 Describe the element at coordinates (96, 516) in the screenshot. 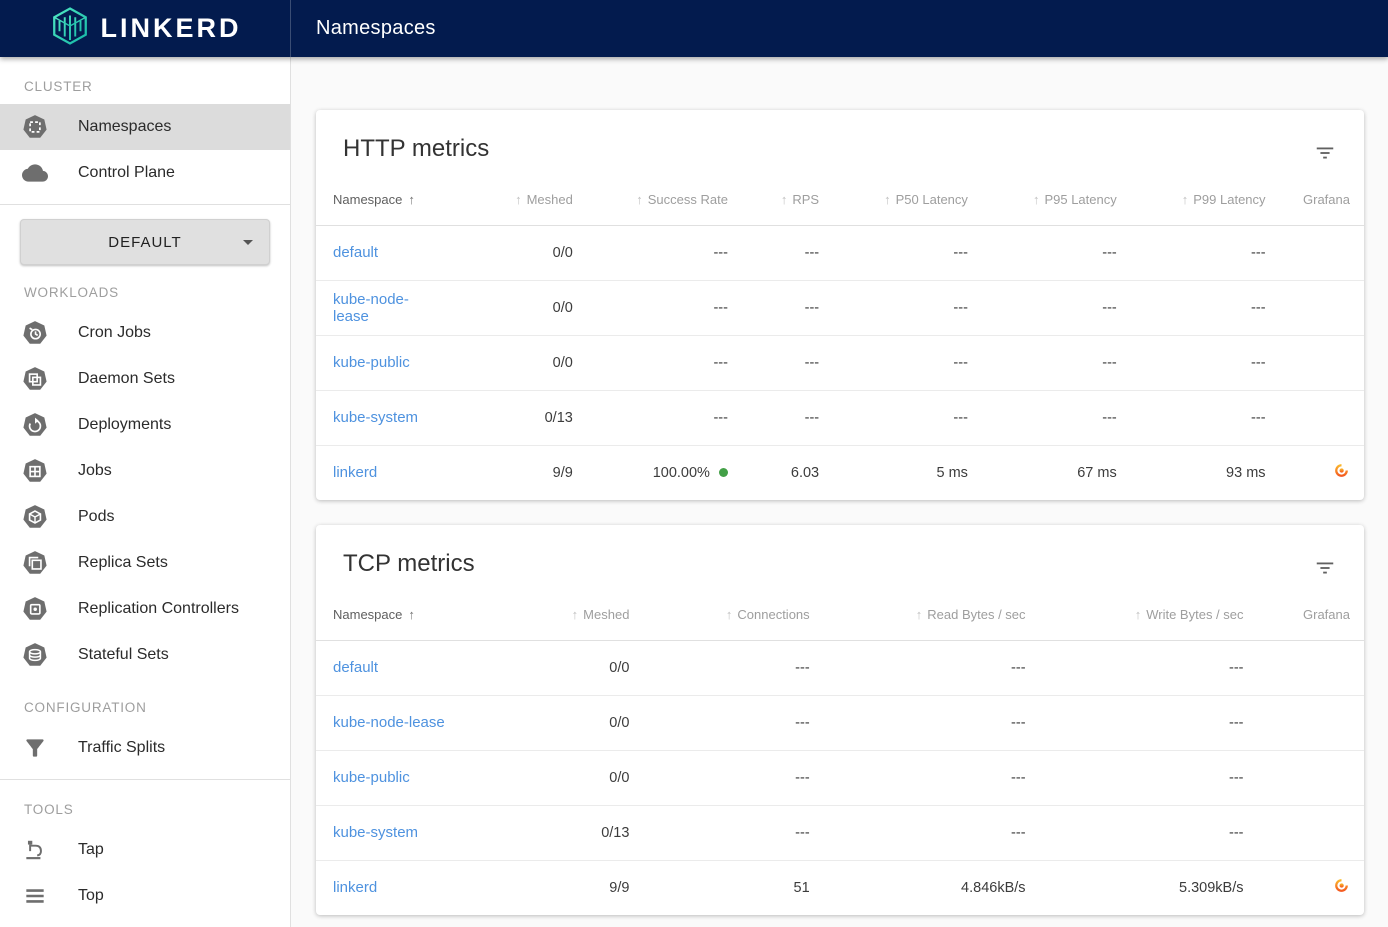

I see `sidebar-item-label: Pods` at that location.